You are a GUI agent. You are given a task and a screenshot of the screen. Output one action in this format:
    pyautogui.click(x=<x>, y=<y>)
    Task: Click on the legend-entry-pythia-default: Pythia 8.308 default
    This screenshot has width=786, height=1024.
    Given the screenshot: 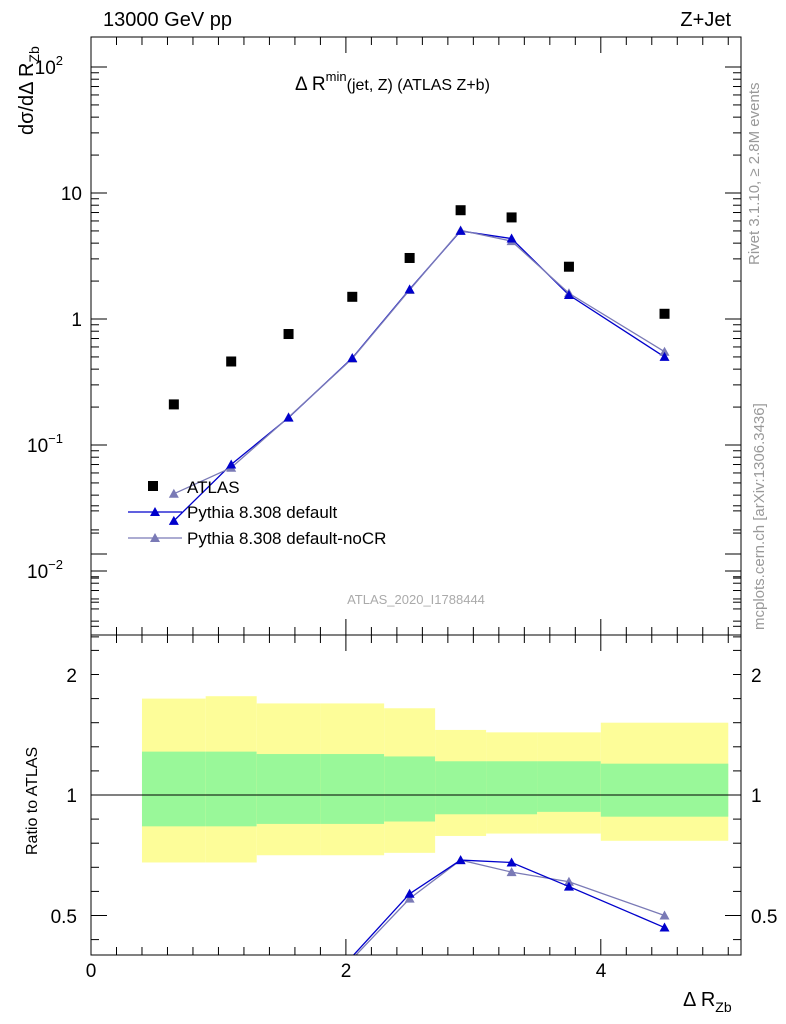 What is the action you would take?
    pyautogui.click(x=233, y=512)
    